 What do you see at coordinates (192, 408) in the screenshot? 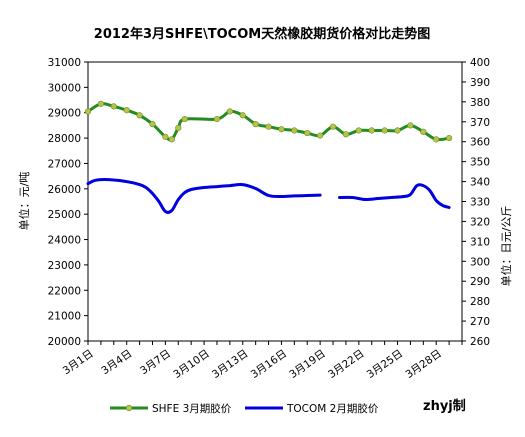
I see `legend-label: SHFE 3月期胶价` at bounding box center [192, 408].